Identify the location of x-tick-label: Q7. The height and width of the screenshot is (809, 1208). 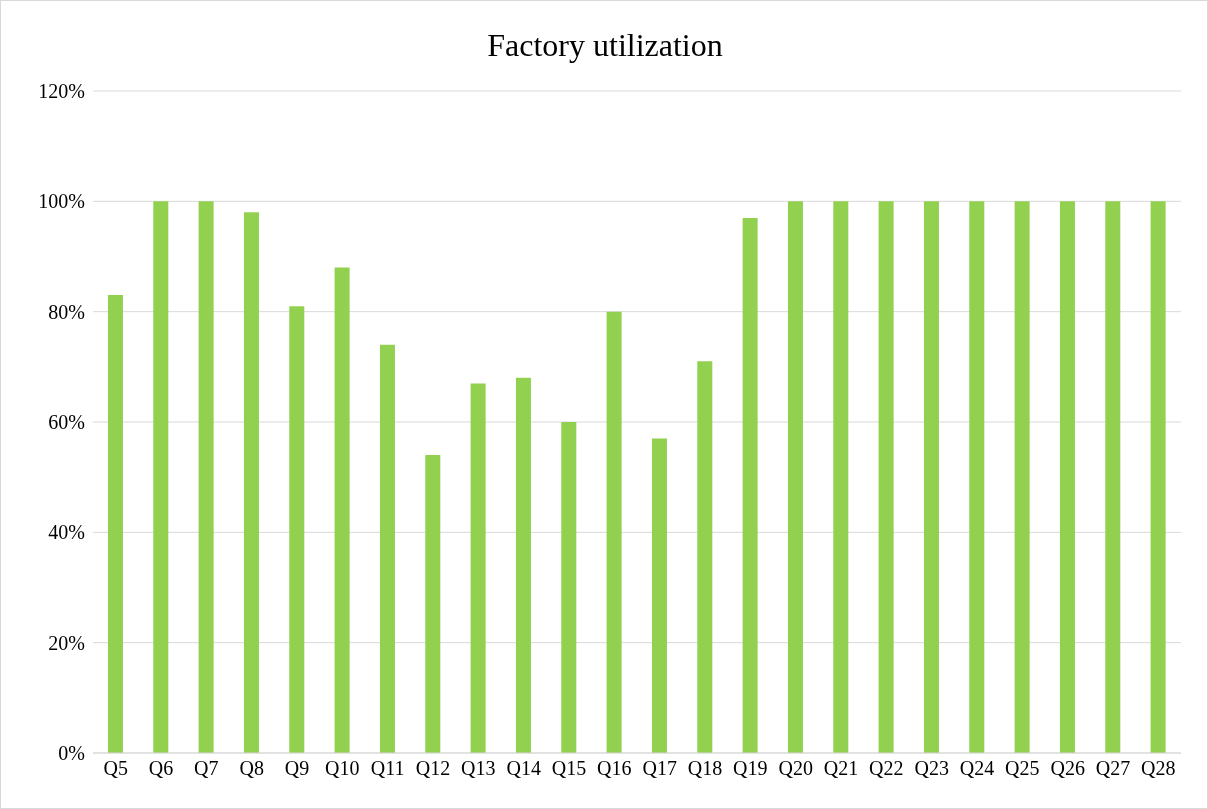
(206, 768).